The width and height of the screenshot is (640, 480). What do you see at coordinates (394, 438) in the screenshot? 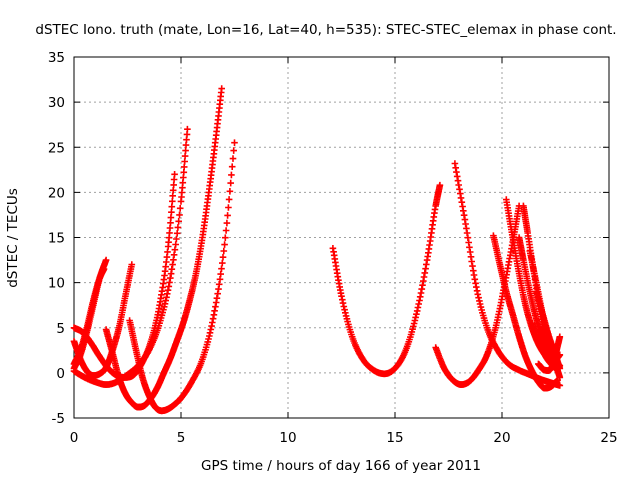
I see `x-tick-label: 15` at bounding box center [394, 438].